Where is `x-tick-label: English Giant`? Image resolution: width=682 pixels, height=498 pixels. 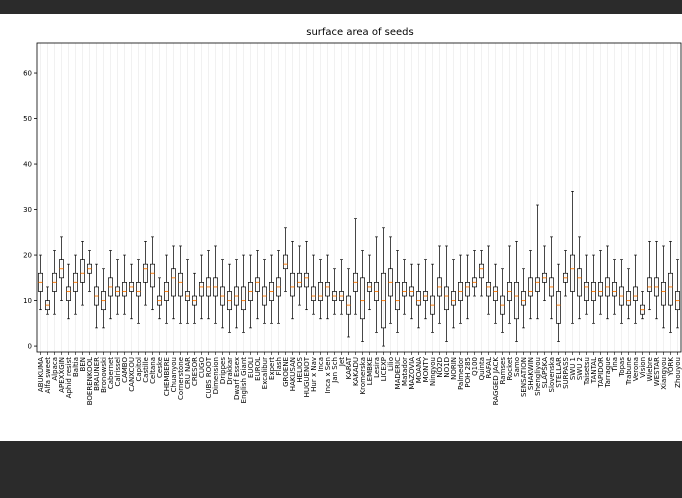
x-tick-label: English Giant is located at coordinates (244, 380).